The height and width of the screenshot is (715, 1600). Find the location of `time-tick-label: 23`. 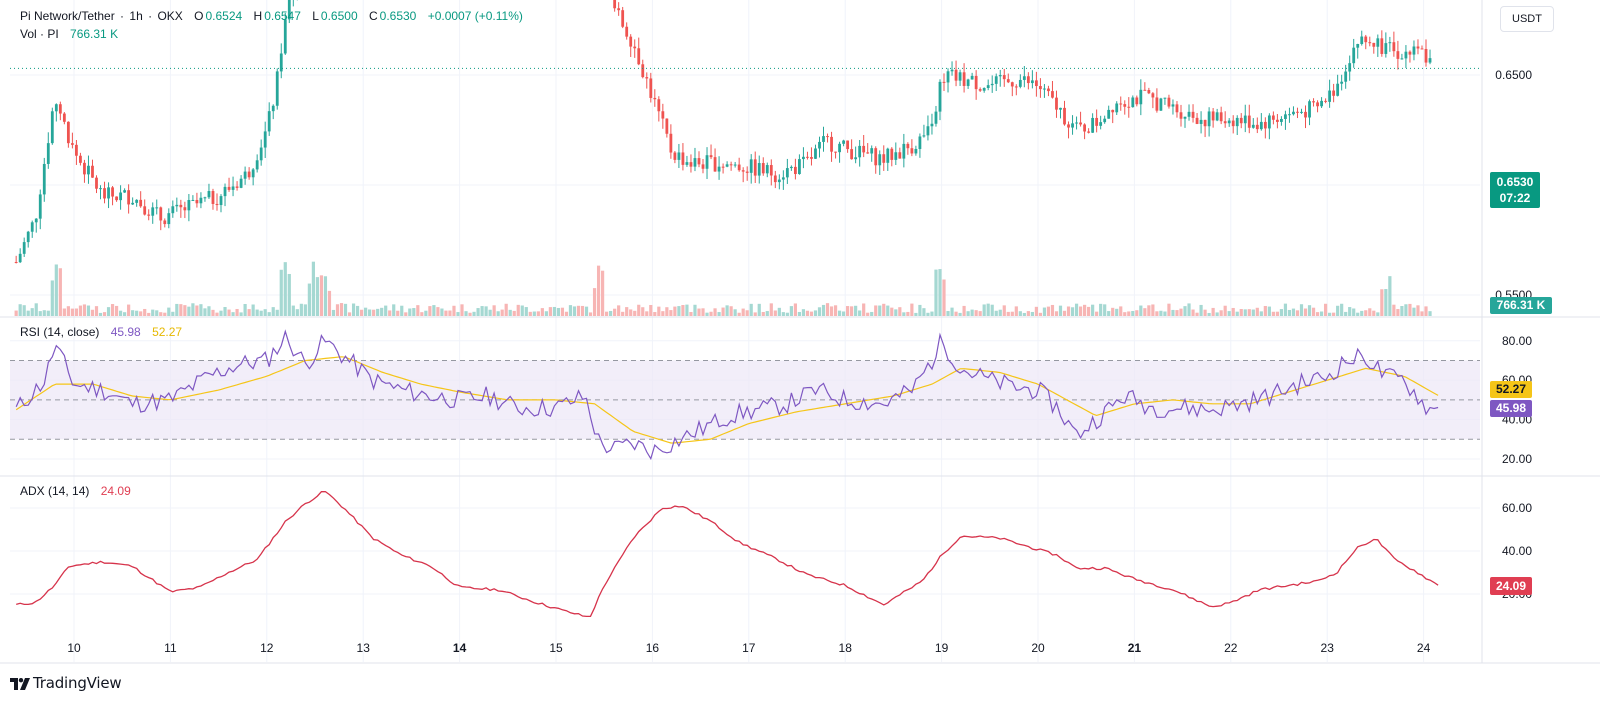

time-tick-label: 23 is located at coordinates (1328, 648).